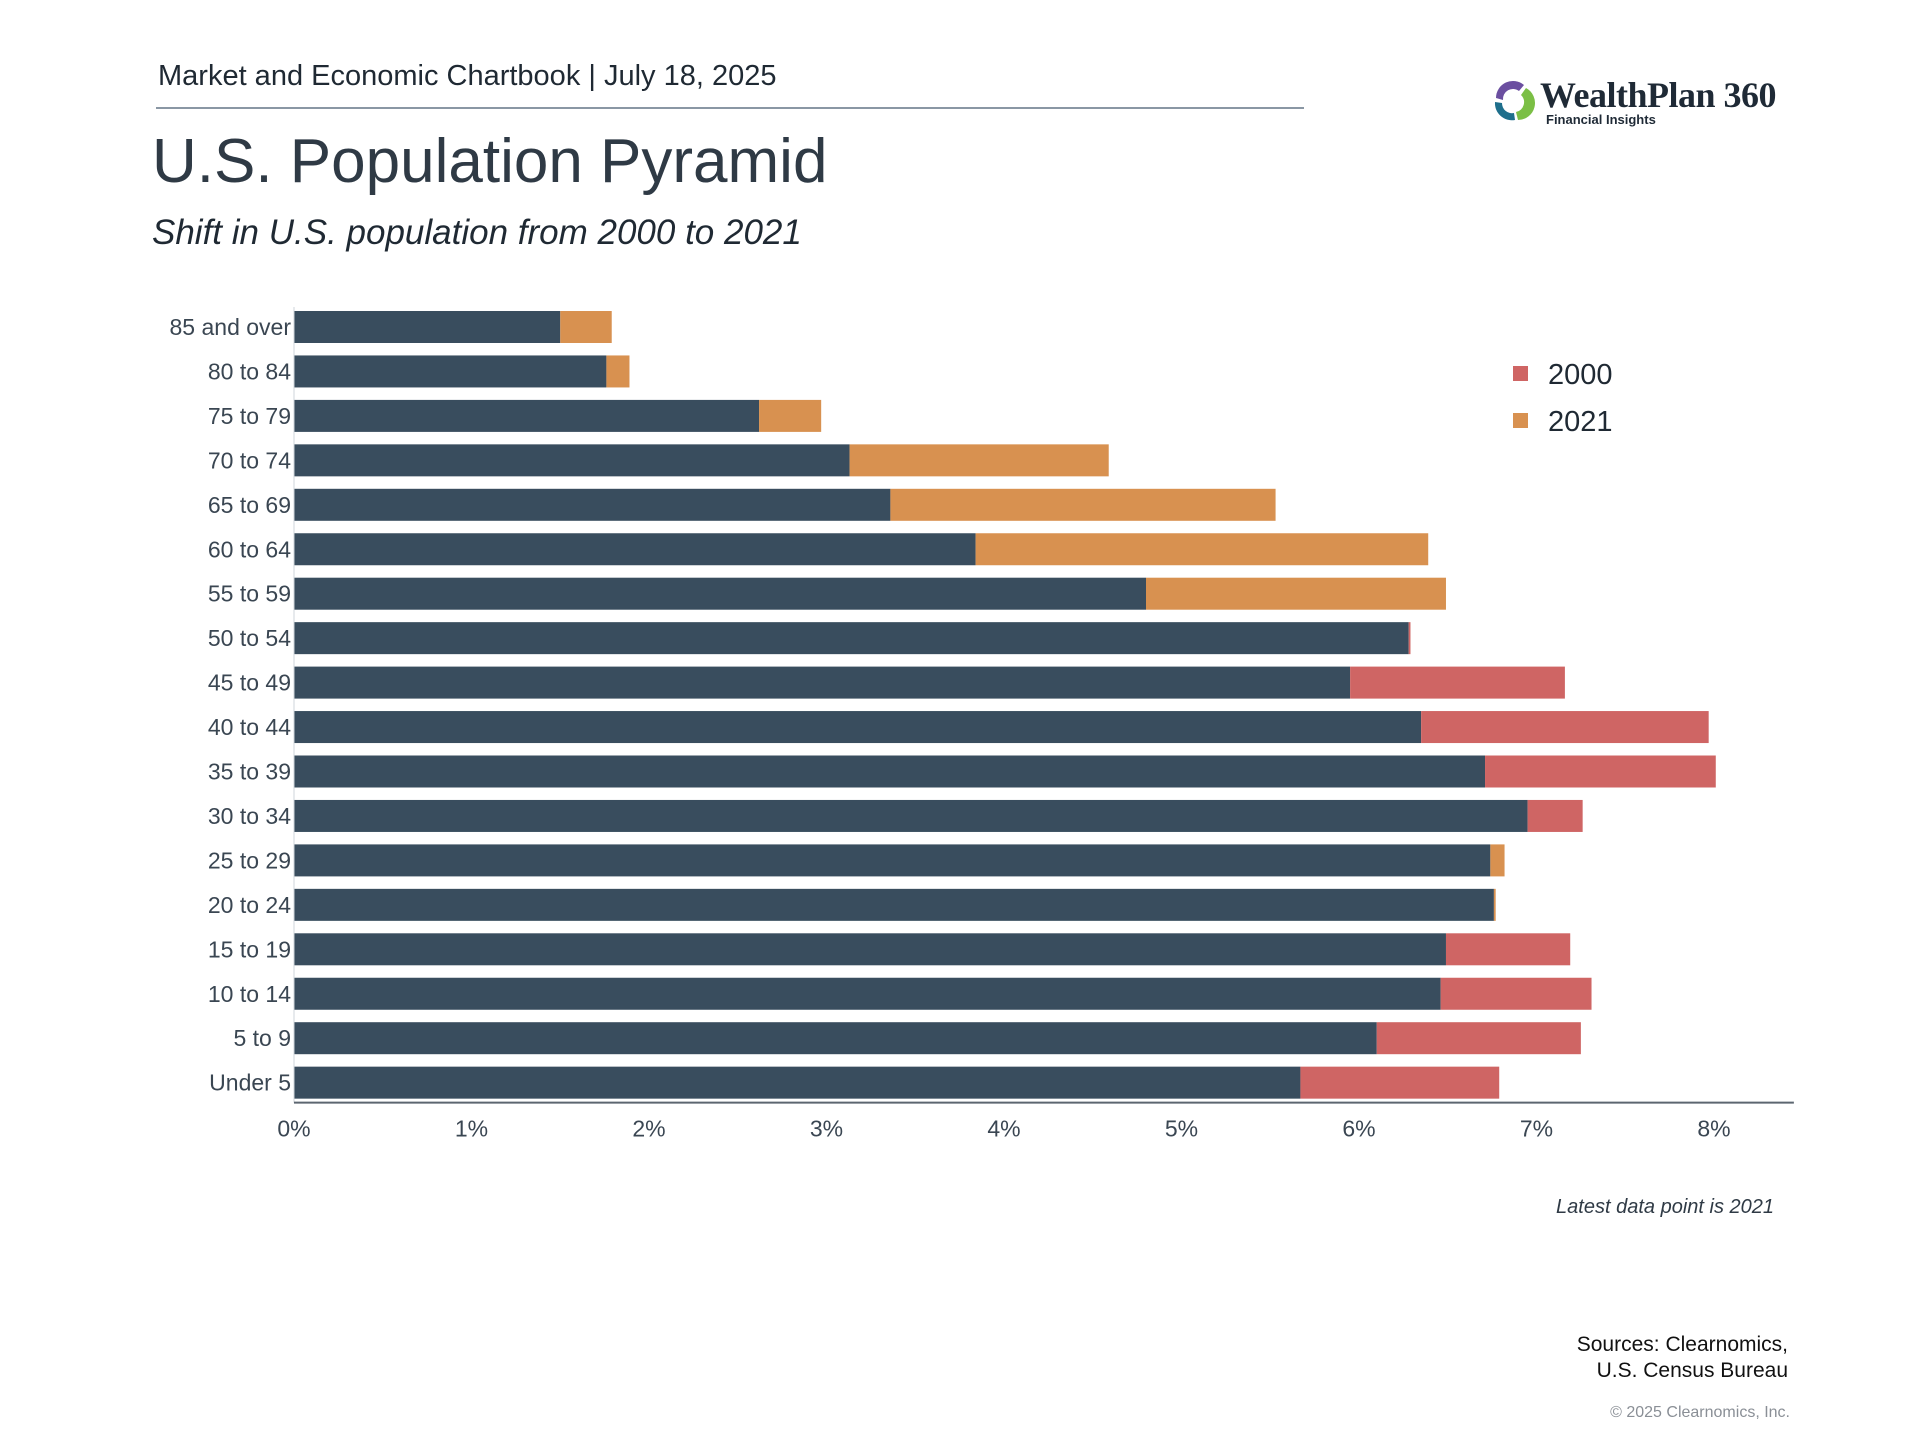  I want to click on legend-swatch-2000, so click(1520, 373).